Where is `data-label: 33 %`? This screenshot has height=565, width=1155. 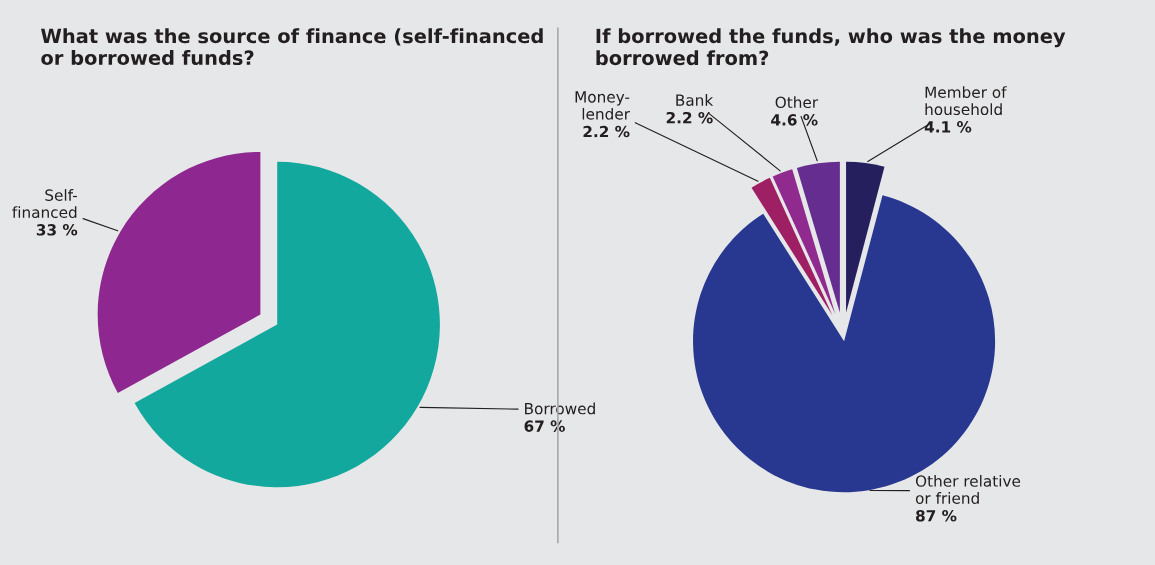
data-label: 33 % is located at coordinates (57, 230).